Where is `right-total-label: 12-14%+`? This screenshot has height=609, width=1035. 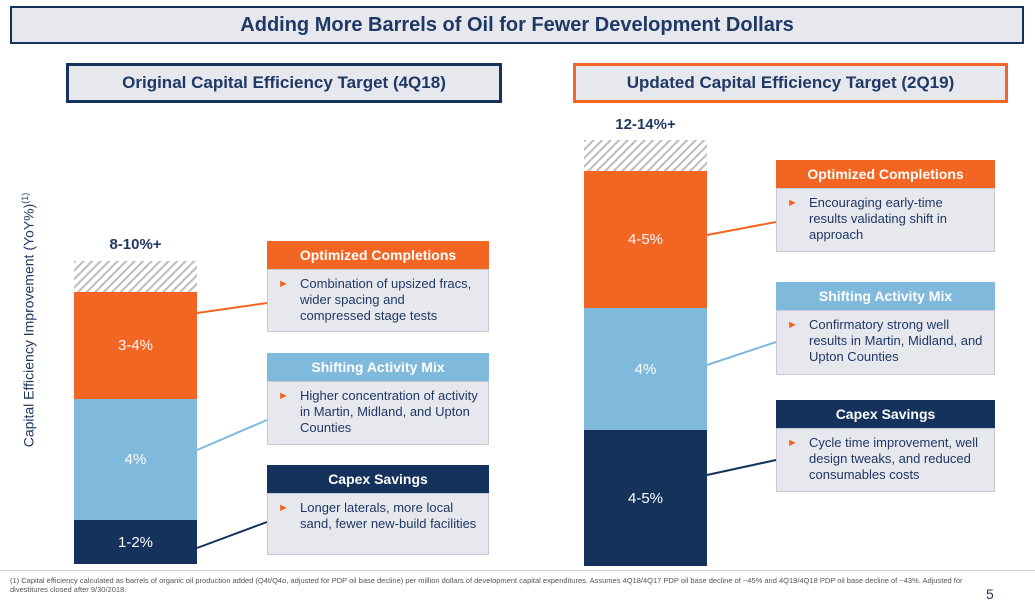
right-total-label: 12-14%+ is located at coordinates (645, 124).